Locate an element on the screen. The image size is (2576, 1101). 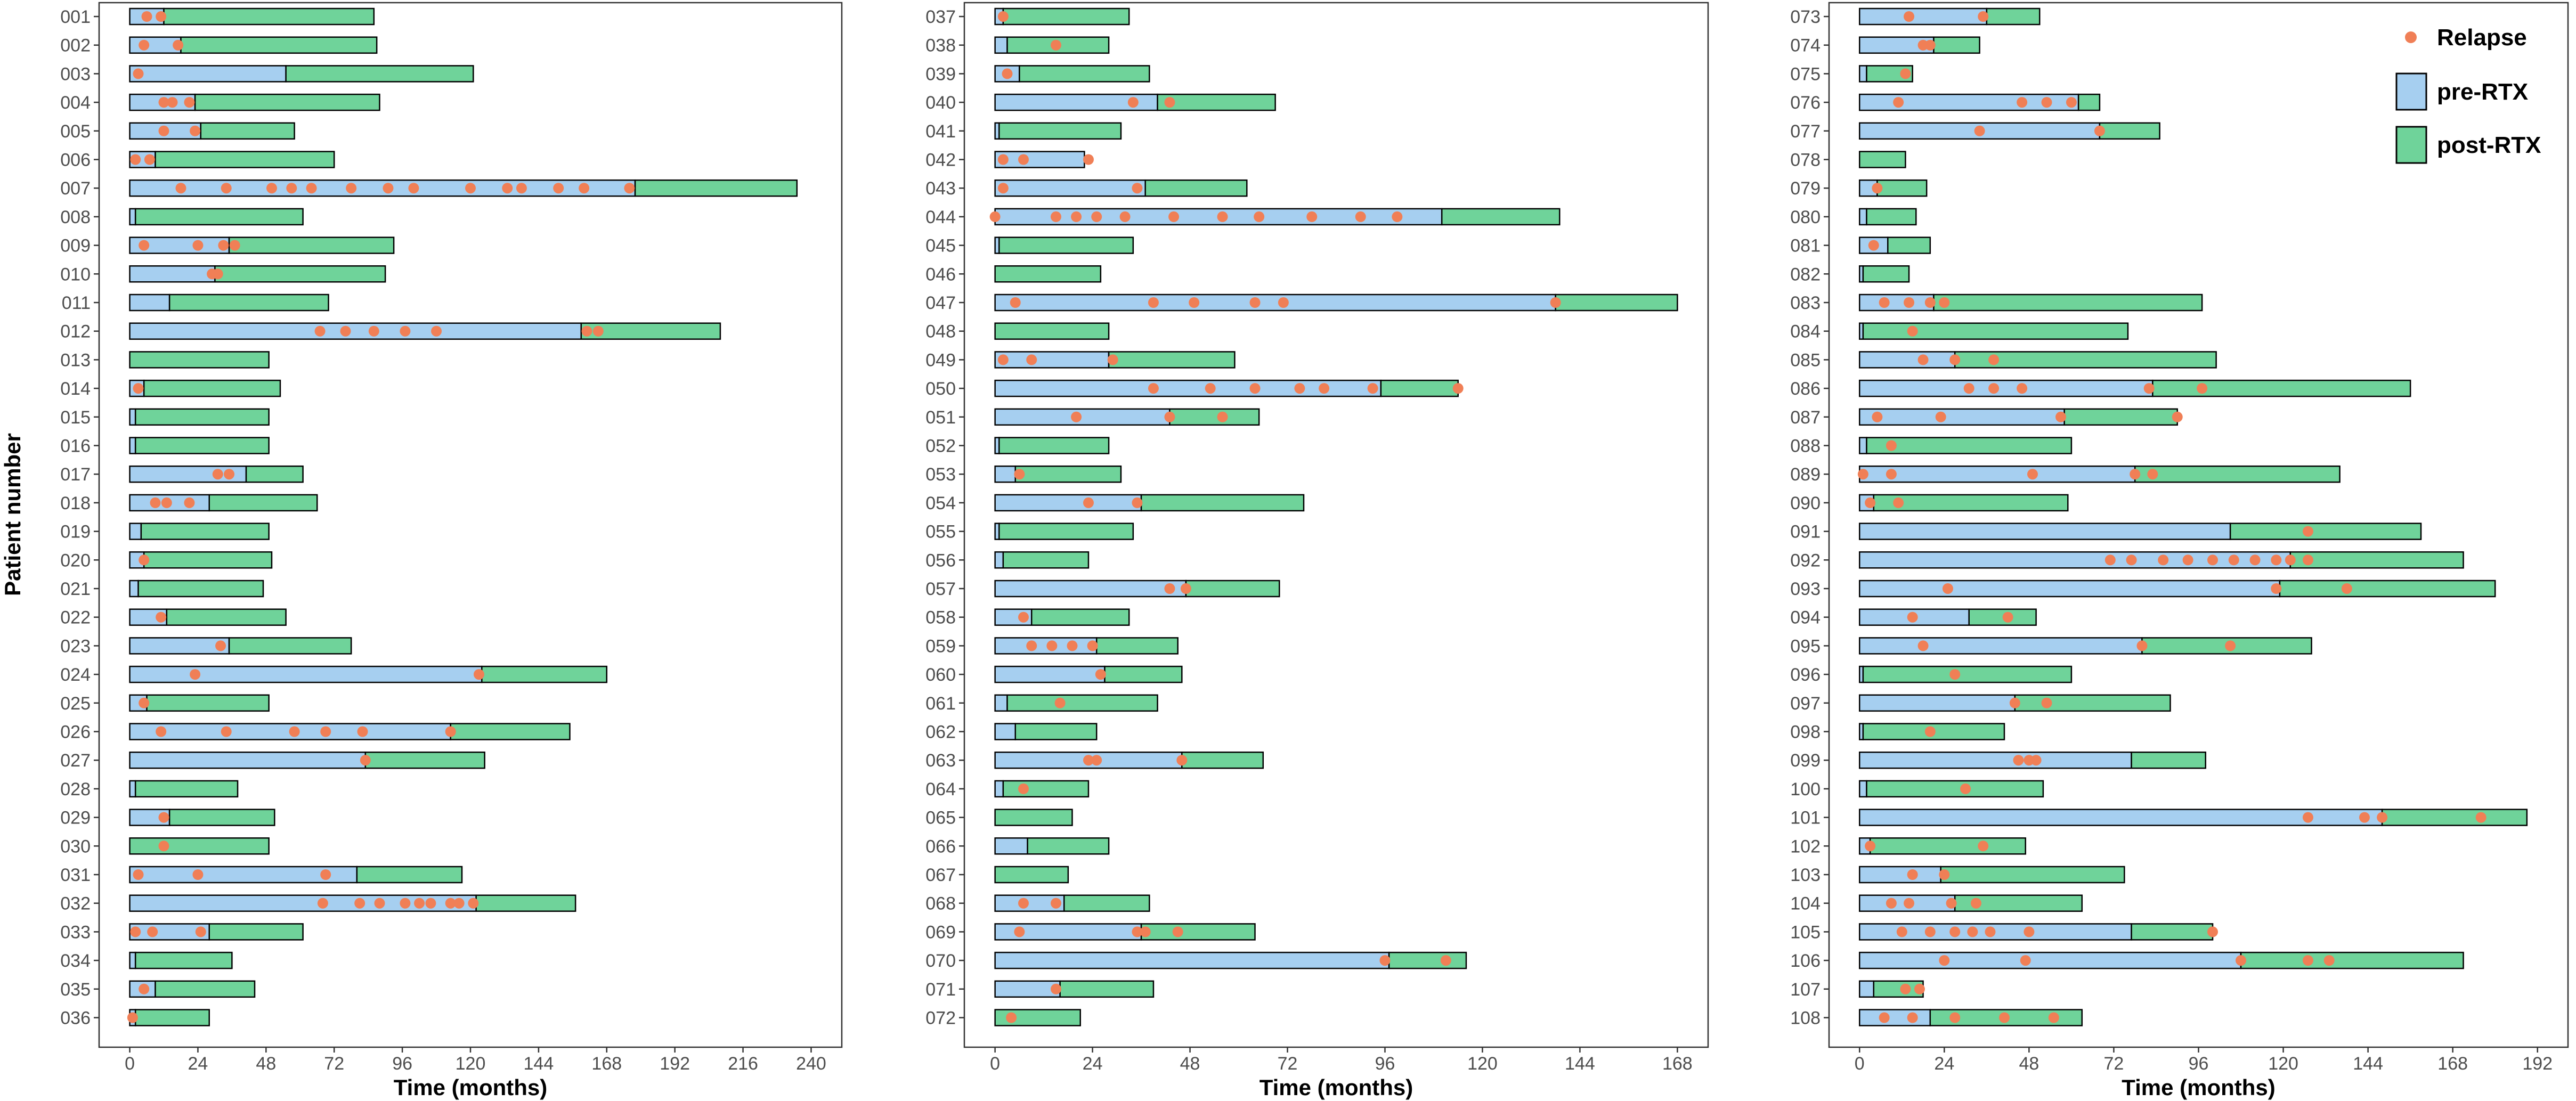
patient-row-100: 100 is located at coordinates (1917, 789).